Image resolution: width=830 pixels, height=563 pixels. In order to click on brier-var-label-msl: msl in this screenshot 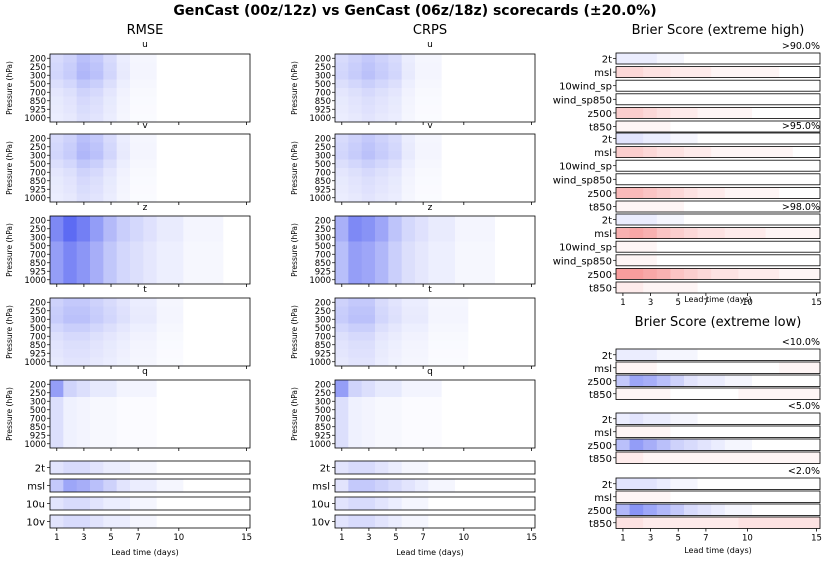, I will do `click(603, 73)`.